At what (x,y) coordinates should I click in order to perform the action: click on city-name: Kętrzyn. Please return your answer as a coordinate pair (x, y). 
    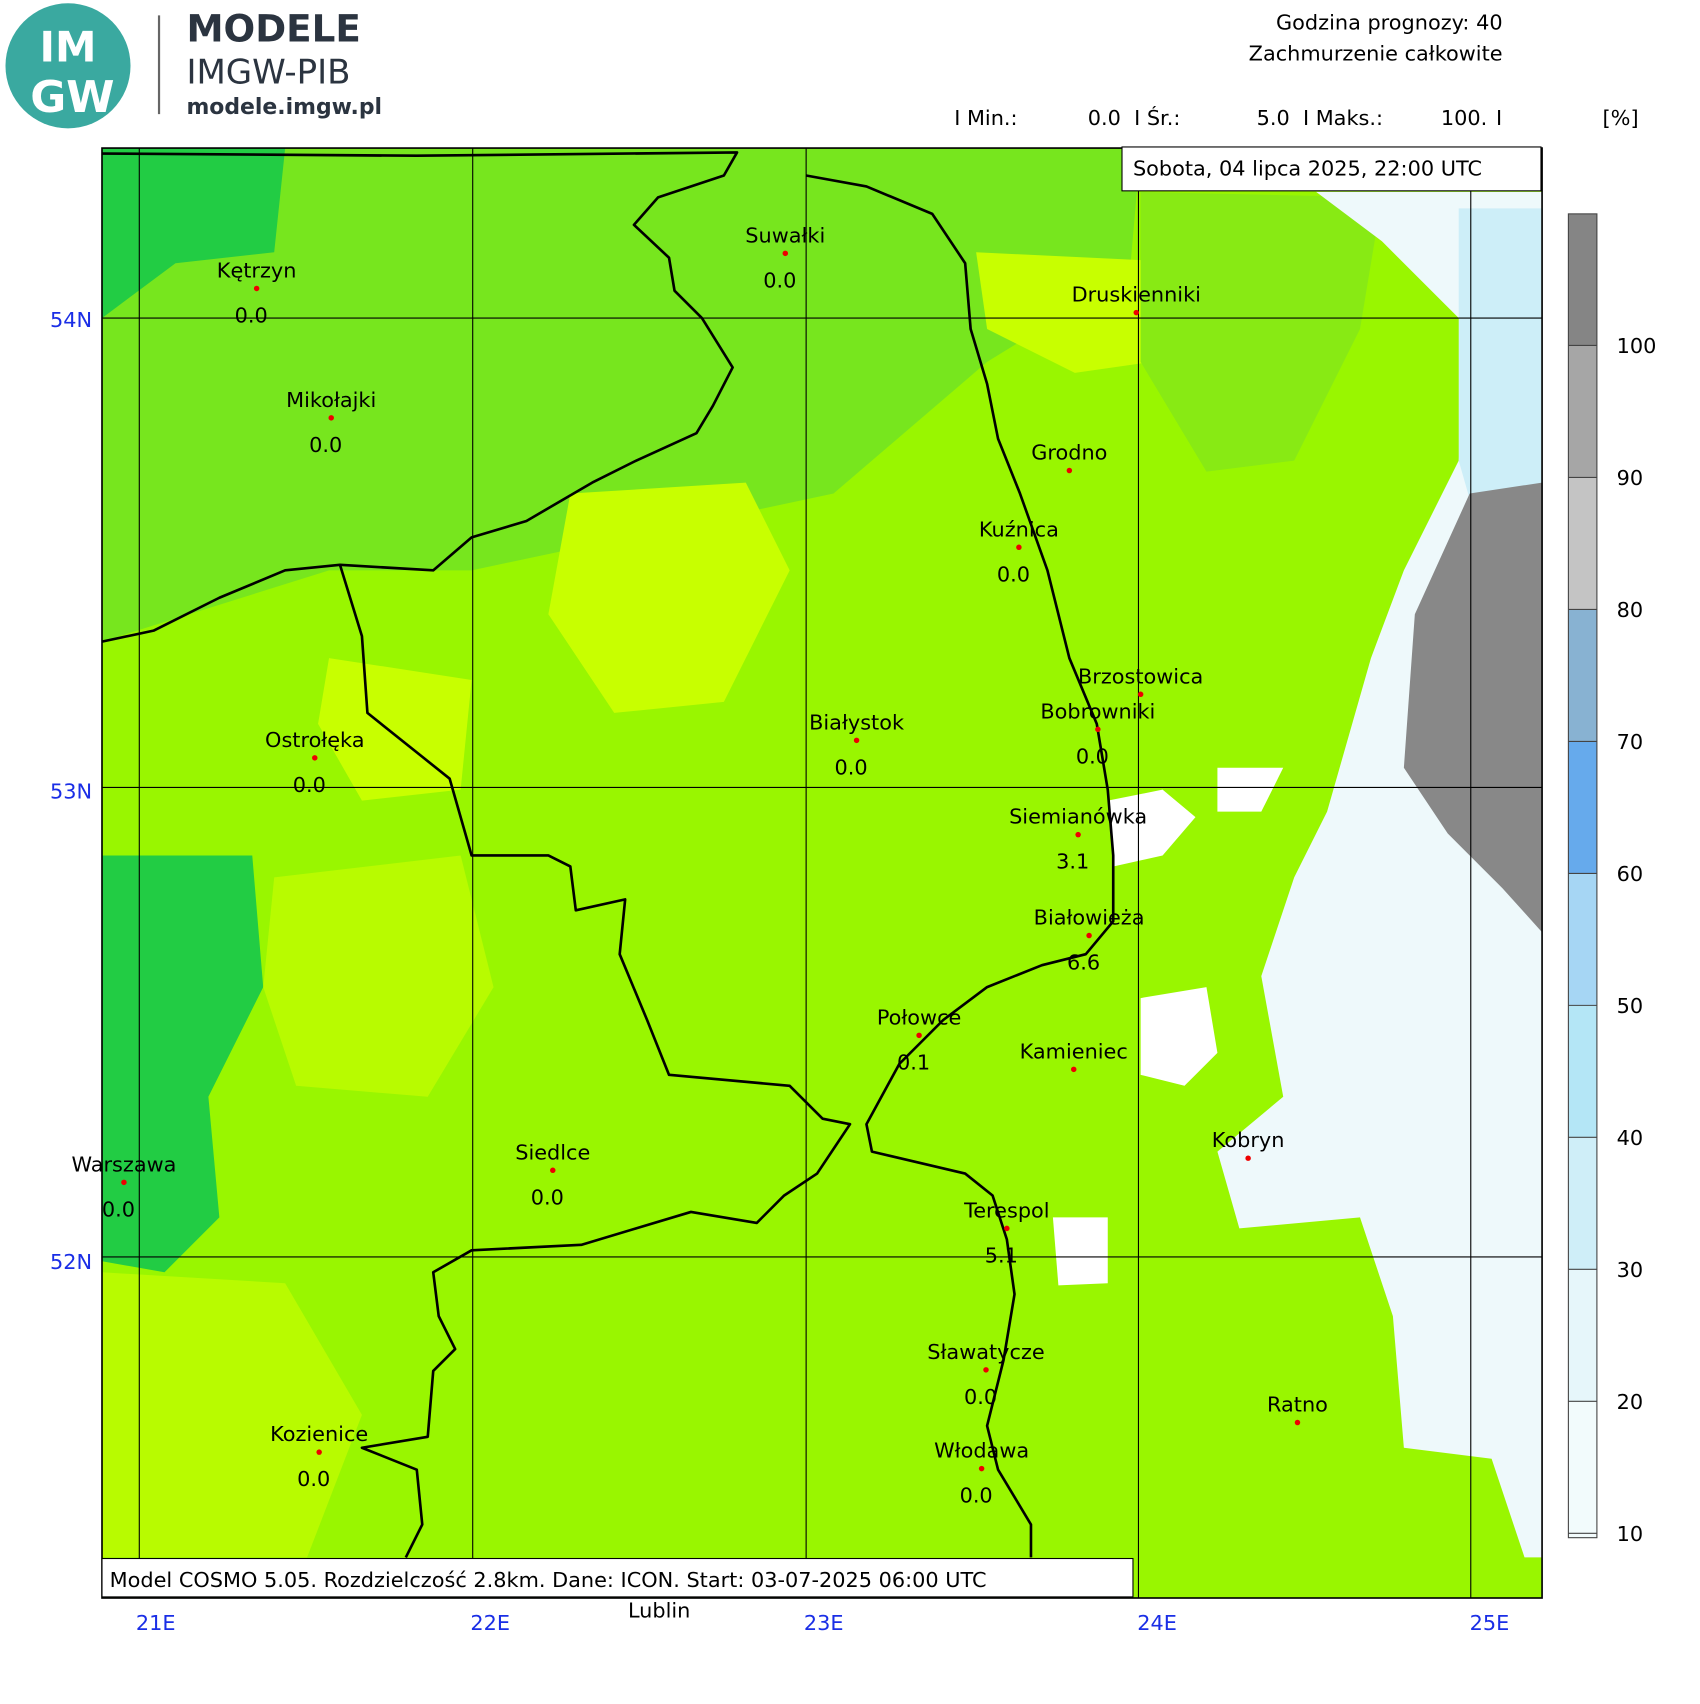
    Looking at the image, I should click on (257, 270).